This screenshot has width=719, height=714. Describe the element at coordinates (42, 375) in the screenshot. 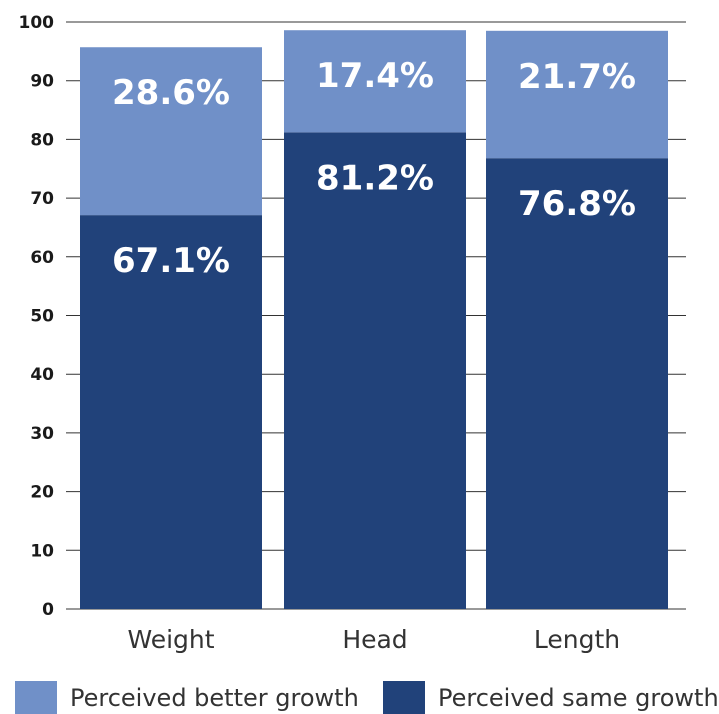

I see `y-tick-label-40: 40` at that location.